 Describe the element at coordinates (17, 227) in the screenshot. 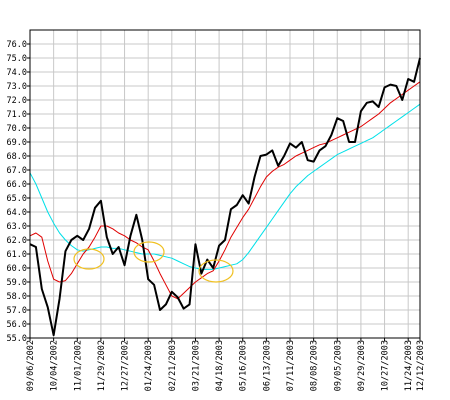

I see `y-tick-label: 63.0` at that location.